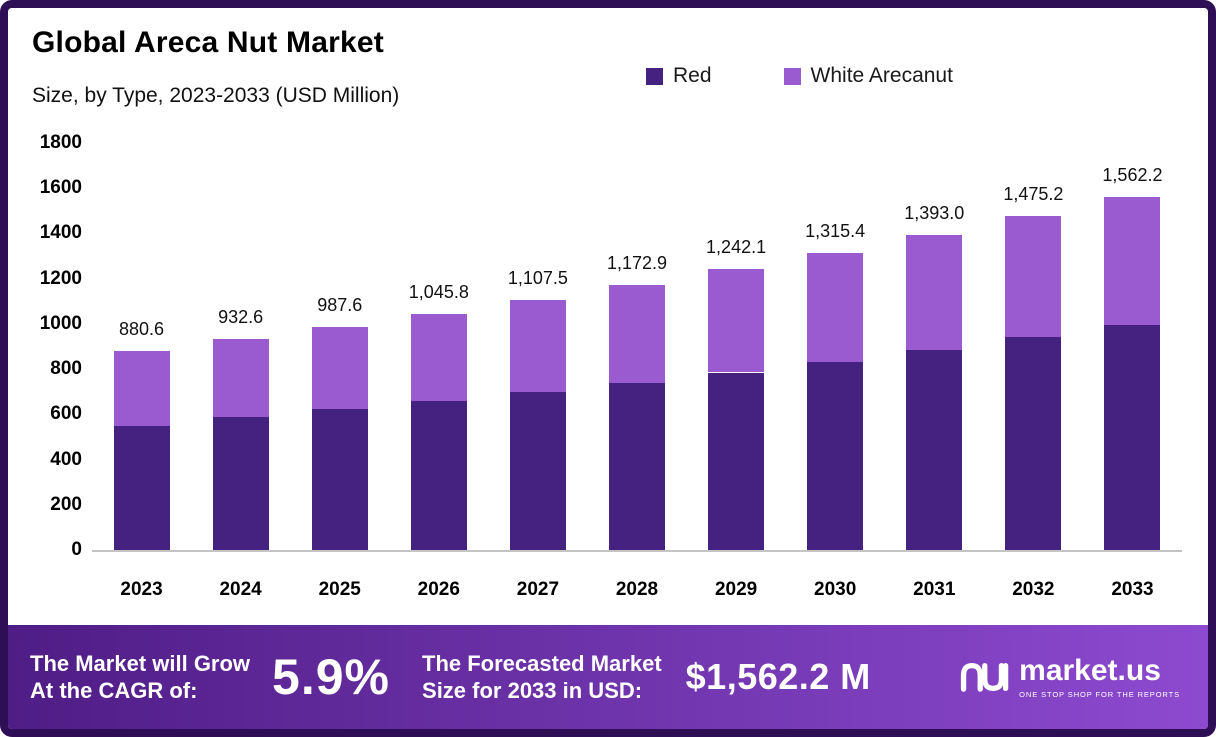 This screenshot has height=737, width=1216. What do you see at coordinates (736, 321) in the screenshot?
I see `bar-segment-white-arecanut-2029` at bounding box center [736, 321].